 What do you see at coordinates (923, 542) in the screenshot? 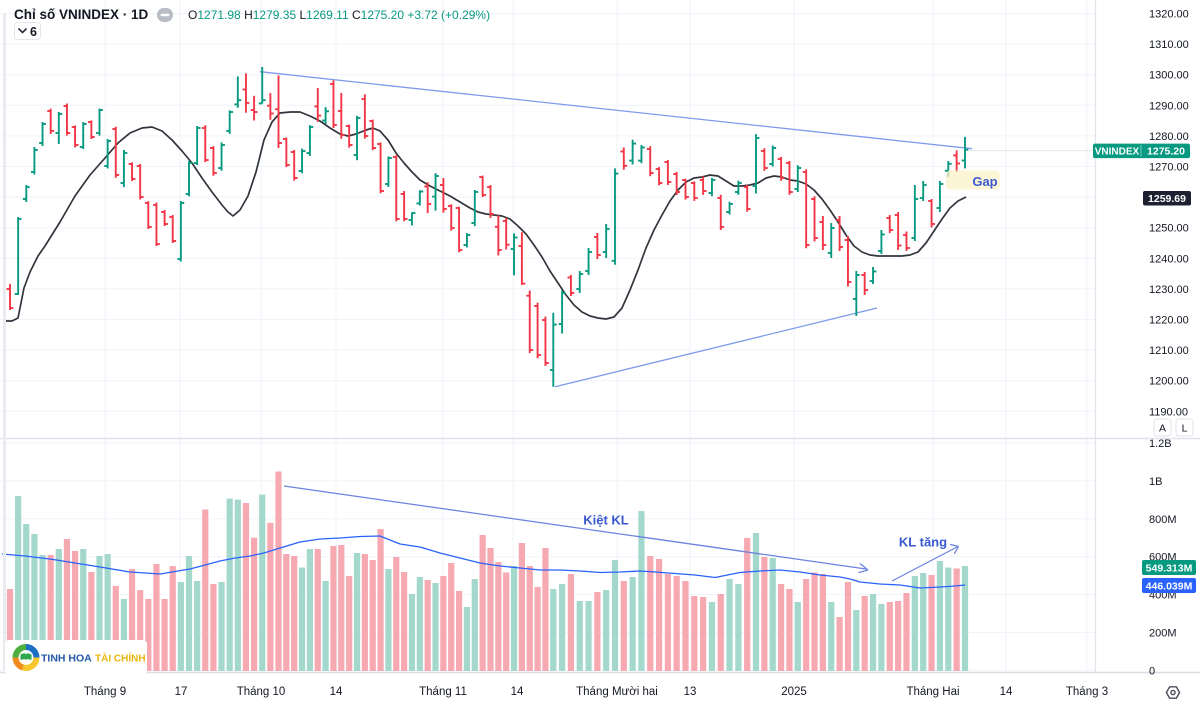
I see `svg-text: KL tăng` at bounding box center [923, 542].